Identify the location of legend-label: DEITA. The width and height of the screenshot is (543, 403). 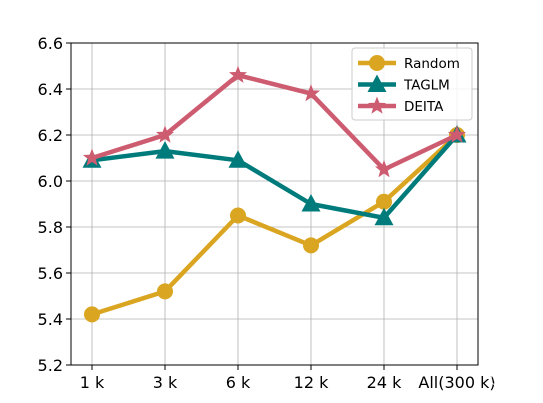
(424, 107).